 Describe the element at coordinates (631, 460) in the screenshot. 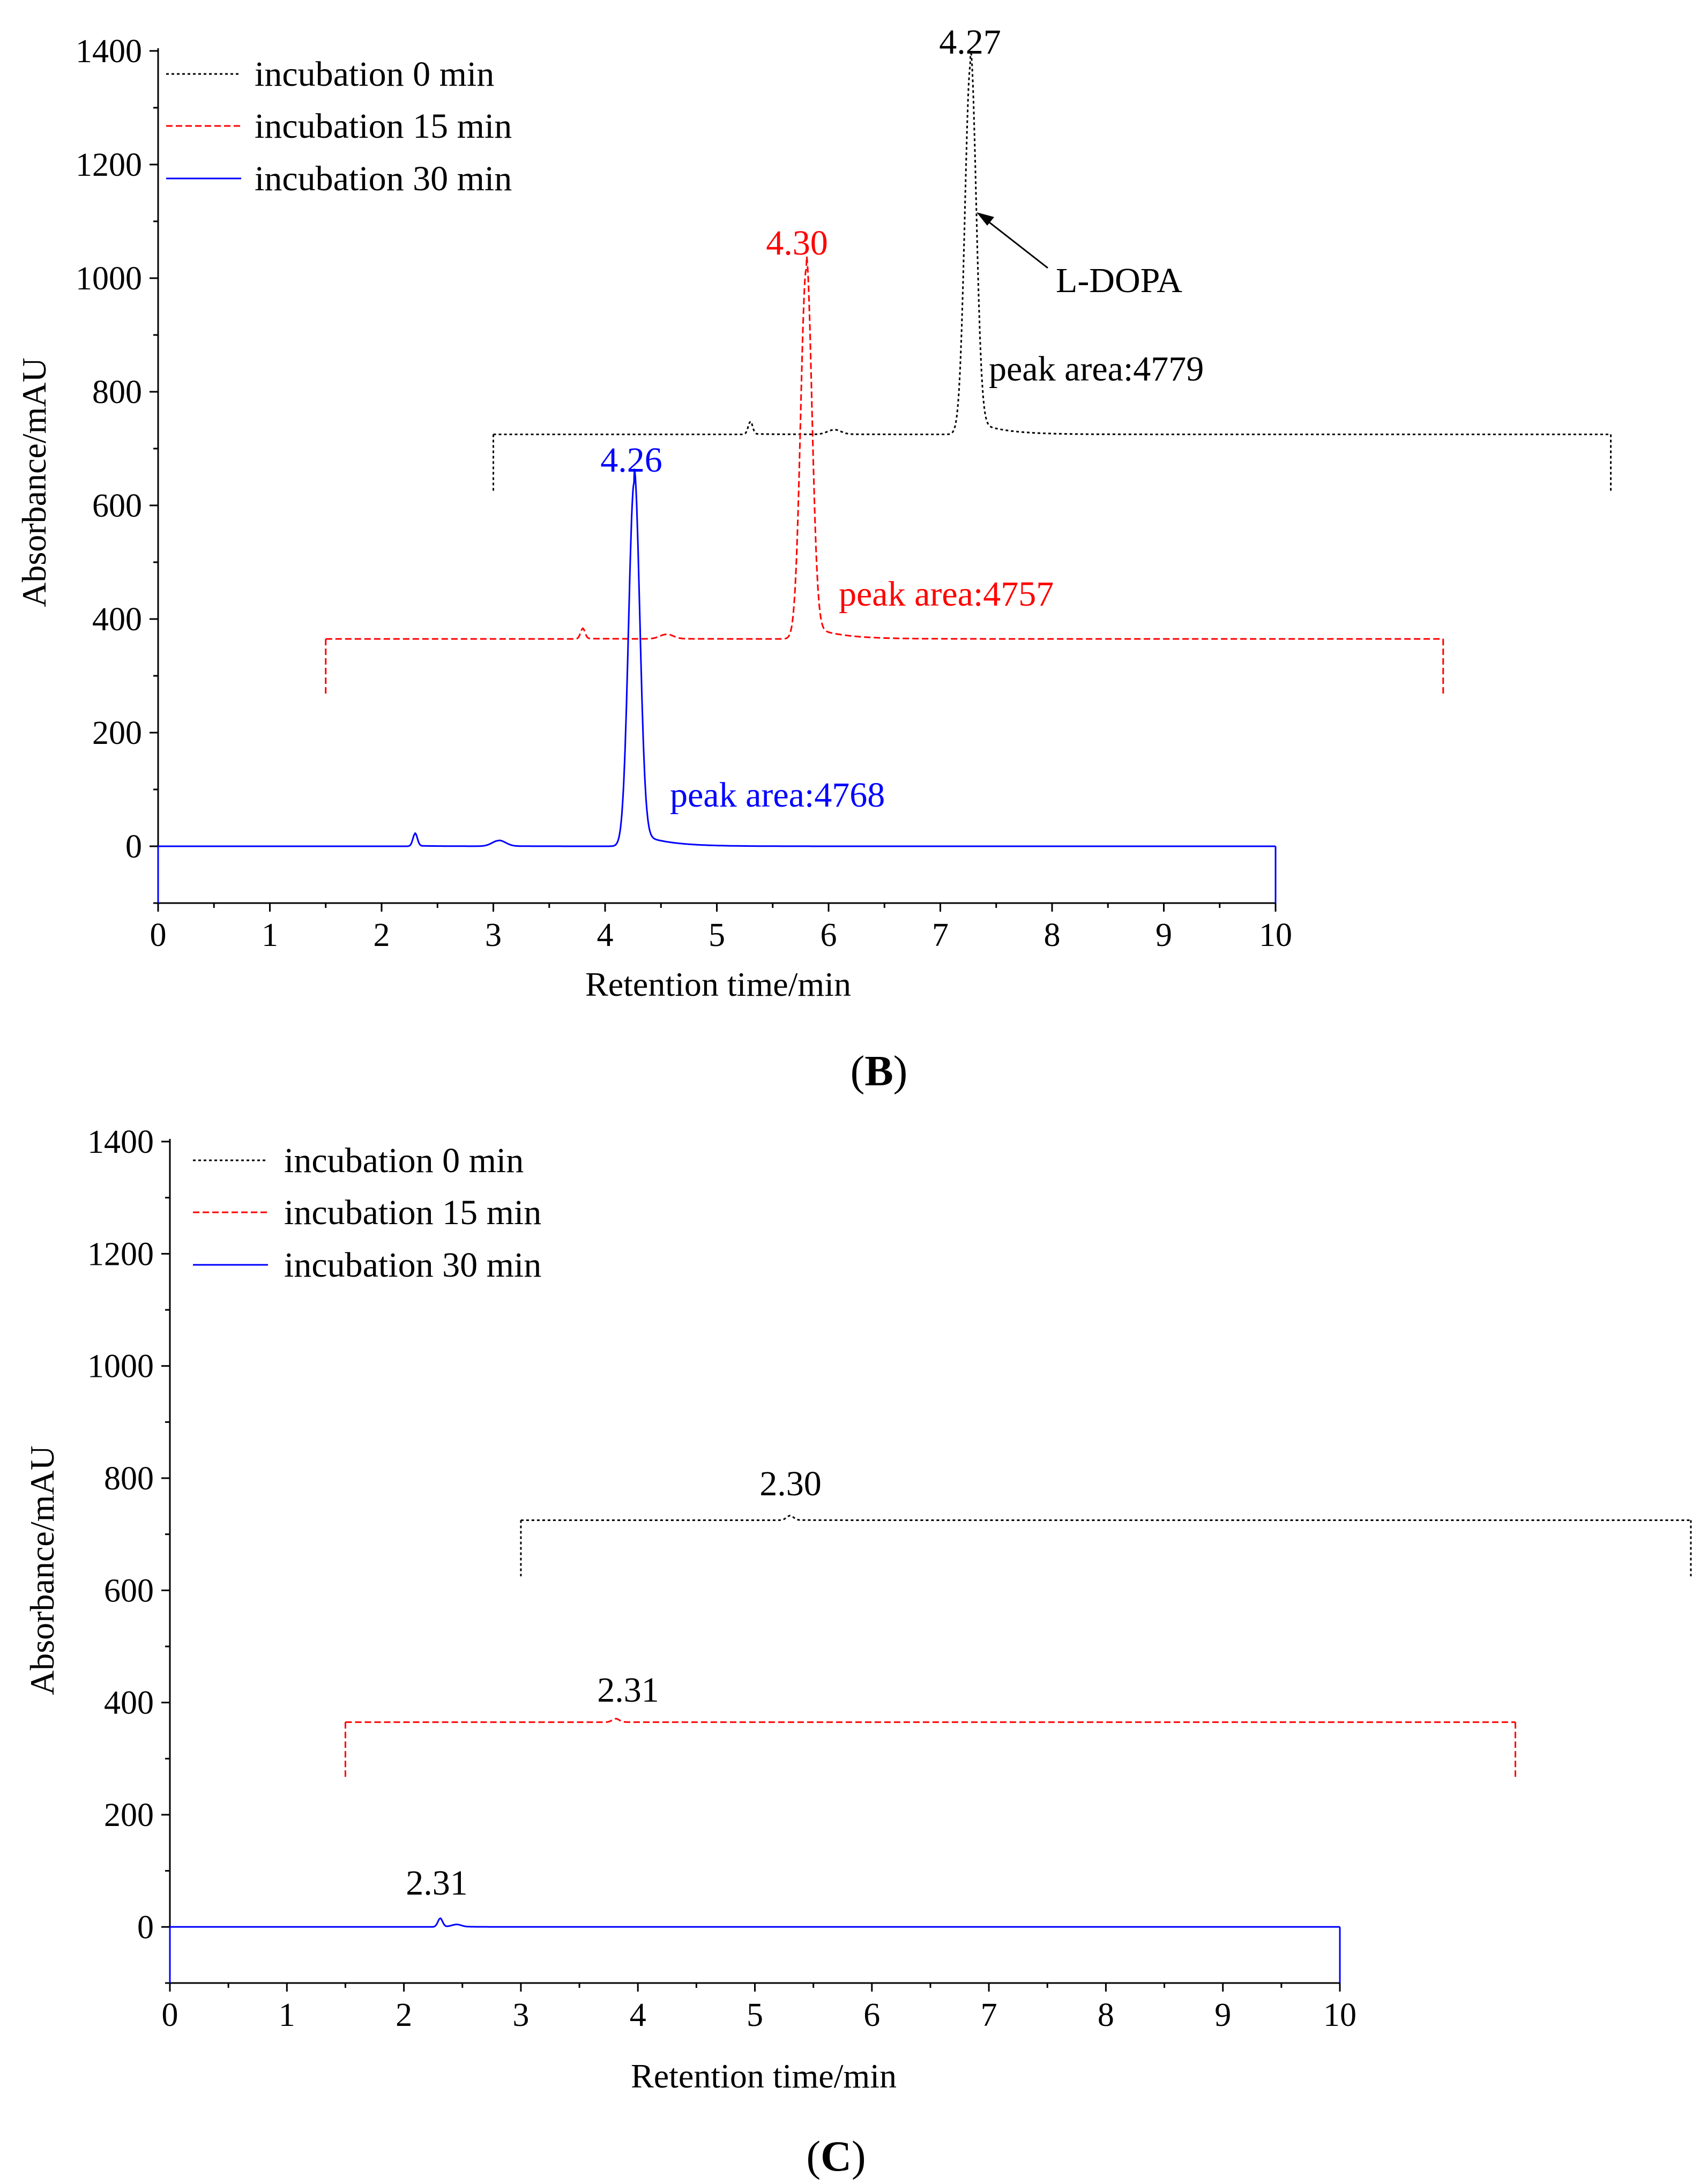

I see `peak-label-30min: 4.26` at that location.